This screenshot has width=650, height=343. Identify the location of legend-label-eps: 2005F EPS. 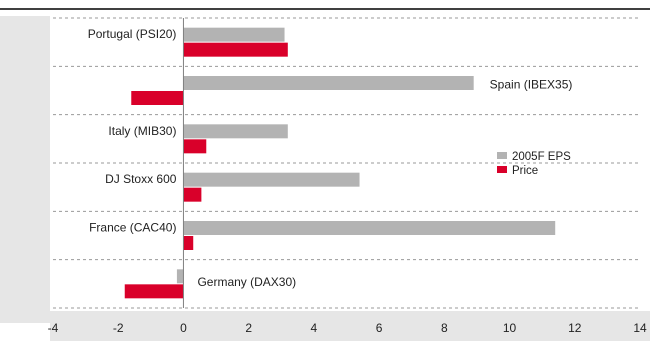
(541, 157).